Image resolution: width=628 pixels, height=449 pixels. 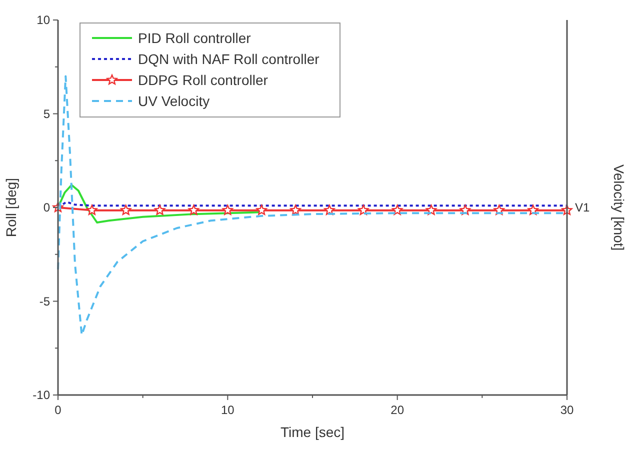 What do you see at coordinates (11, 208) in the screenshot?
I see `y-axis-title: Roll [deg]` at bounding box center [11, 208].